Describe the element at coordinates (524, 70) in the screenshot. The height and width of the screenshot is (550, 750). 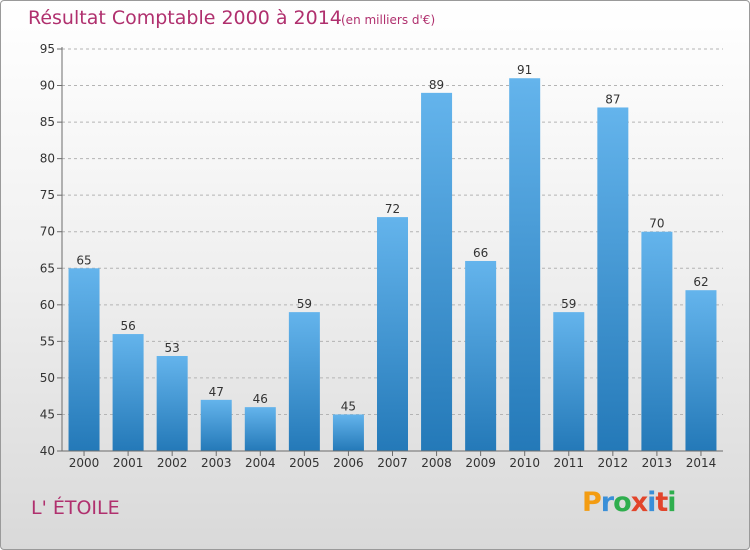
I see `data-label: 91` at that location.